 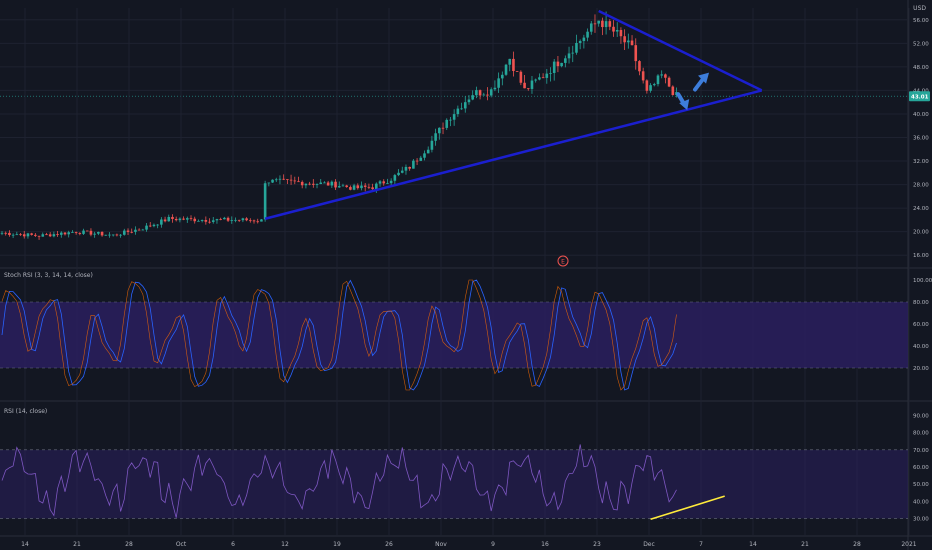 I want to click on stoch-band, so click(x=454, y=335).